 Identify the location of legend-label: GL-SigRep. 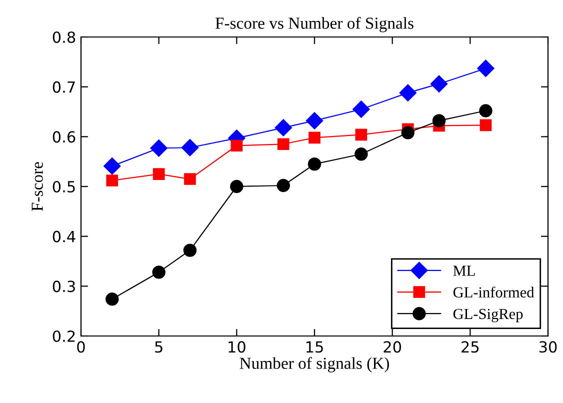
(488, 315).